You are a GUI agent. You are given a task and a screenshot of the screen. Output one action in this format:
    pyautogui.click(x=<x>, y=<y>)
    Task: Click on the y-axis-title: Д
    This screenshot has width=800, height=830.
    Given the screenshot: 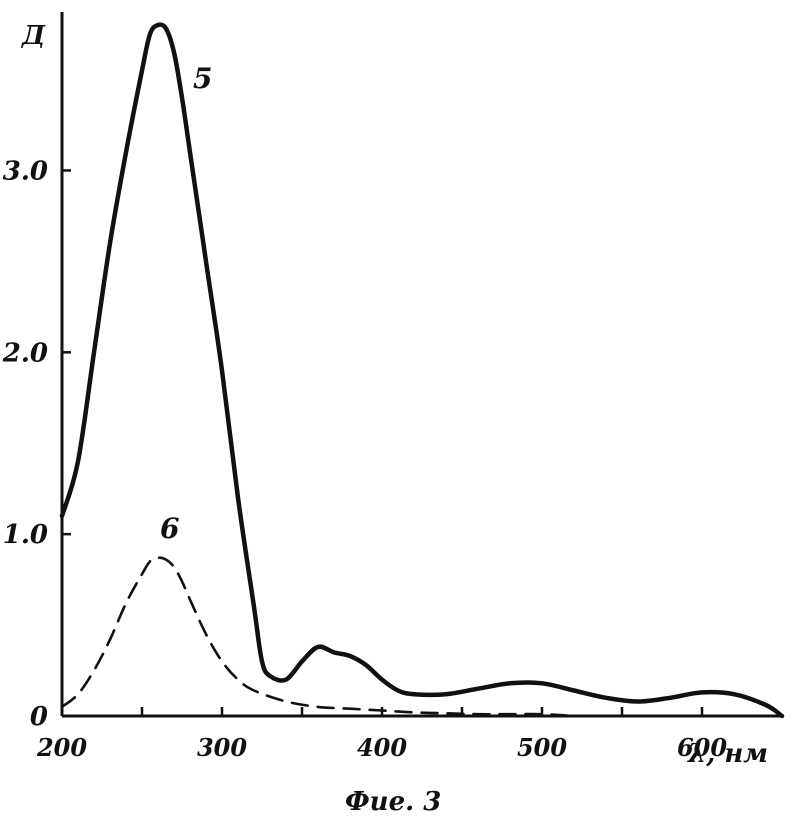 What is the action you would take?
    pyautogui.click(x=33, y=36)
    